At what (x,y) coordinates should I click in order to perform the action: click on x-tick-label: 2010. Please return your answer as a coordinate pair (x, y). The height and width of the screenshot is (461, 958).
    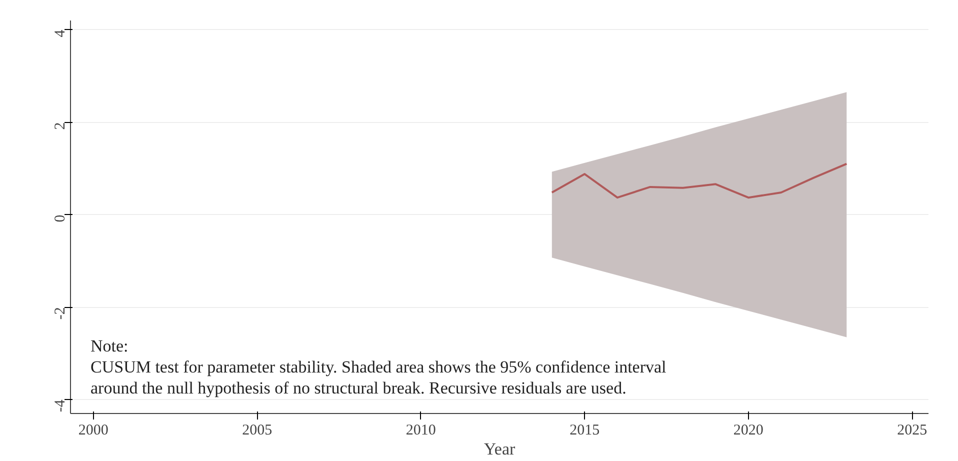
    Looking at the image, I should click on (421, 430).